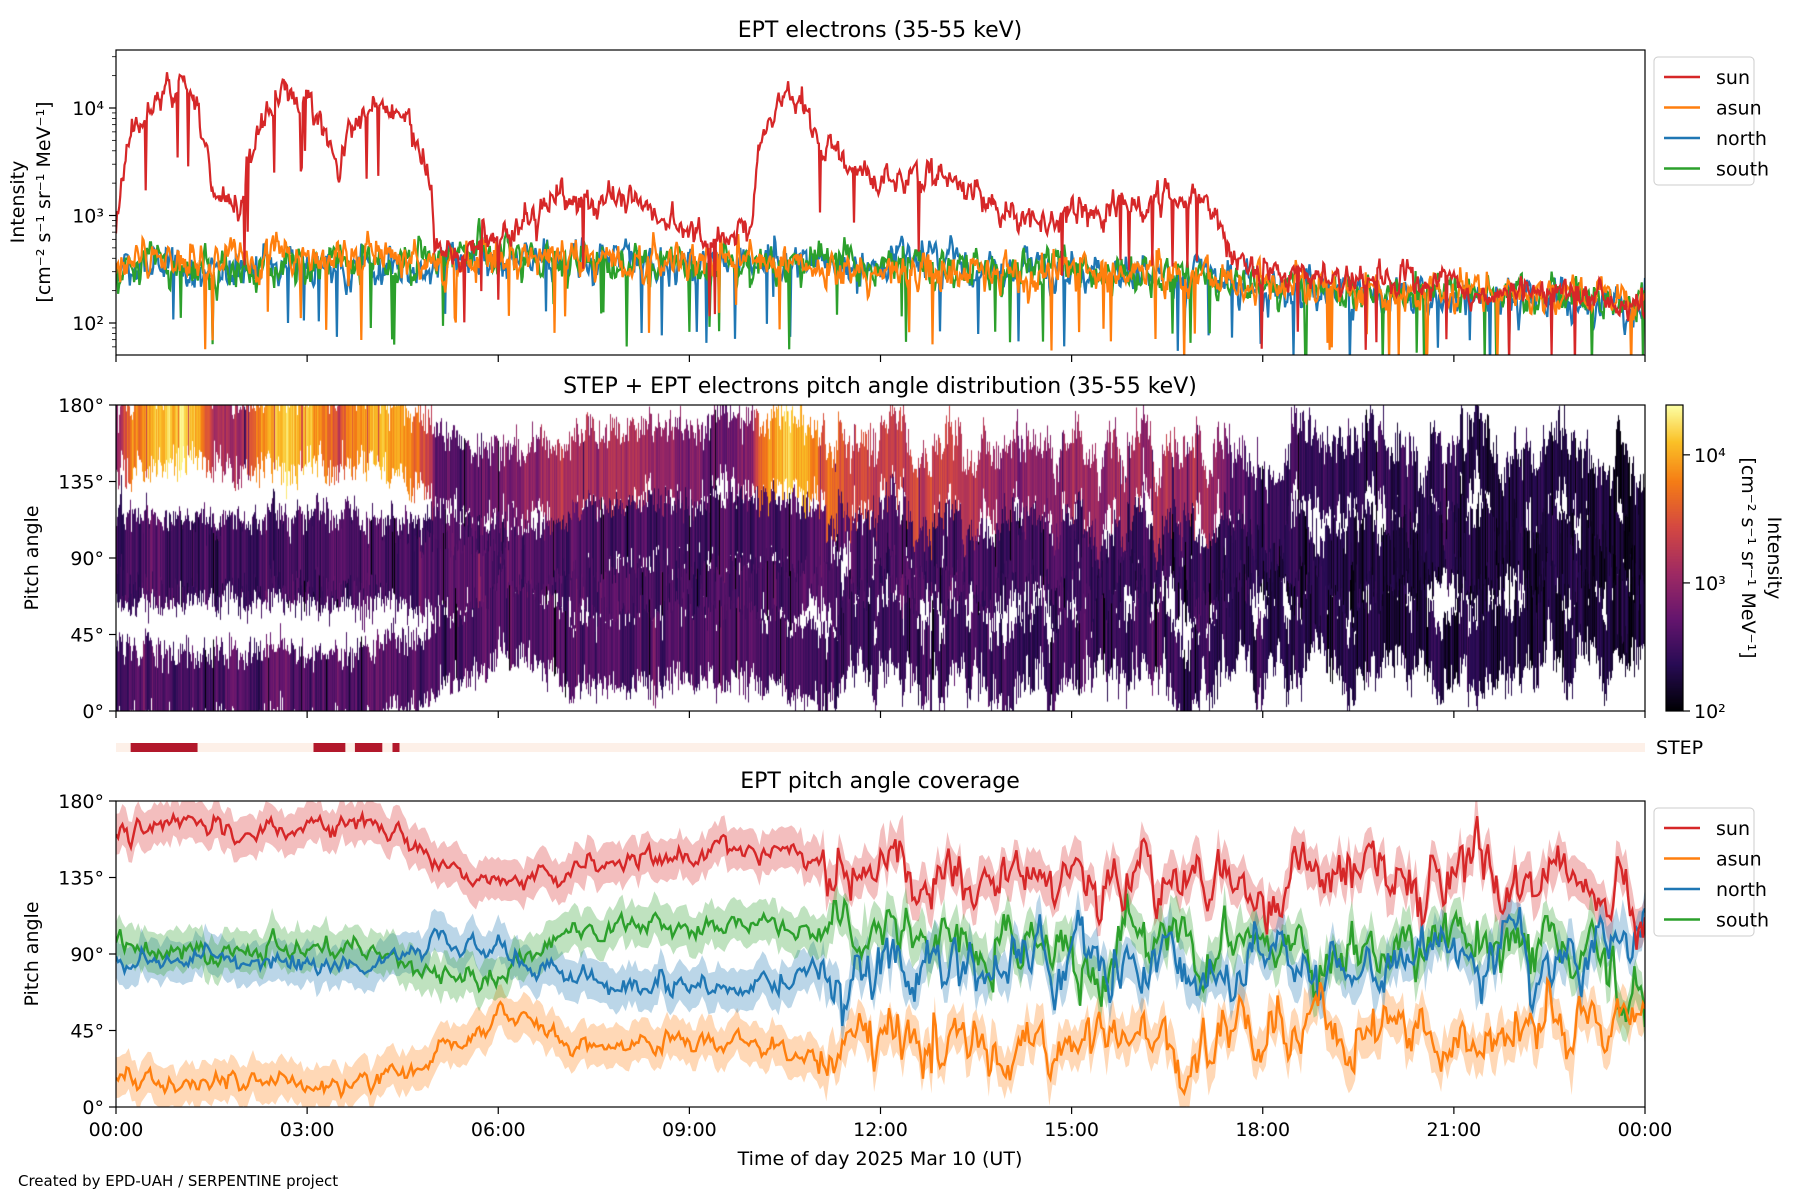 This screenshot has width=1800, height=1200. I want to click on panel1-yticks: 10² 10³ 10⁴, so click(94, 202).